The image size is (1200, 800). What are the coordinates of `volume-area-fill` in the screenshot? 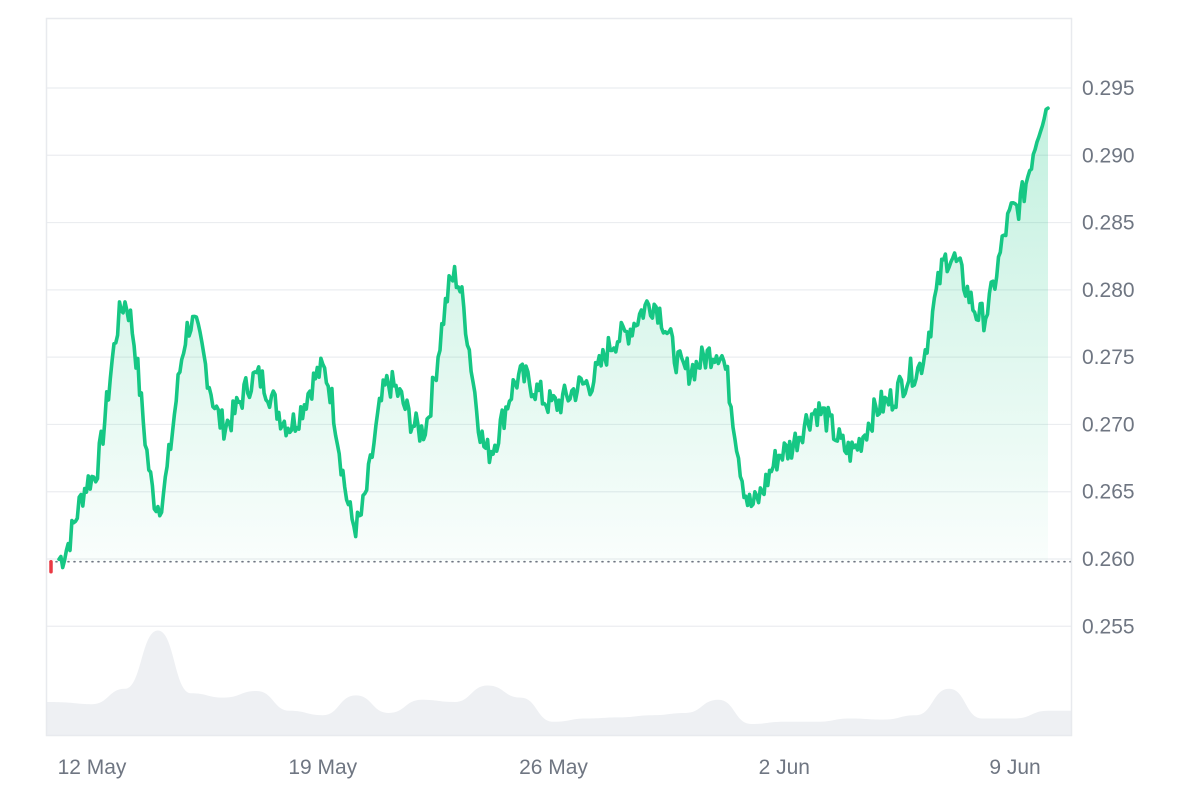 It's located at (559, 682).